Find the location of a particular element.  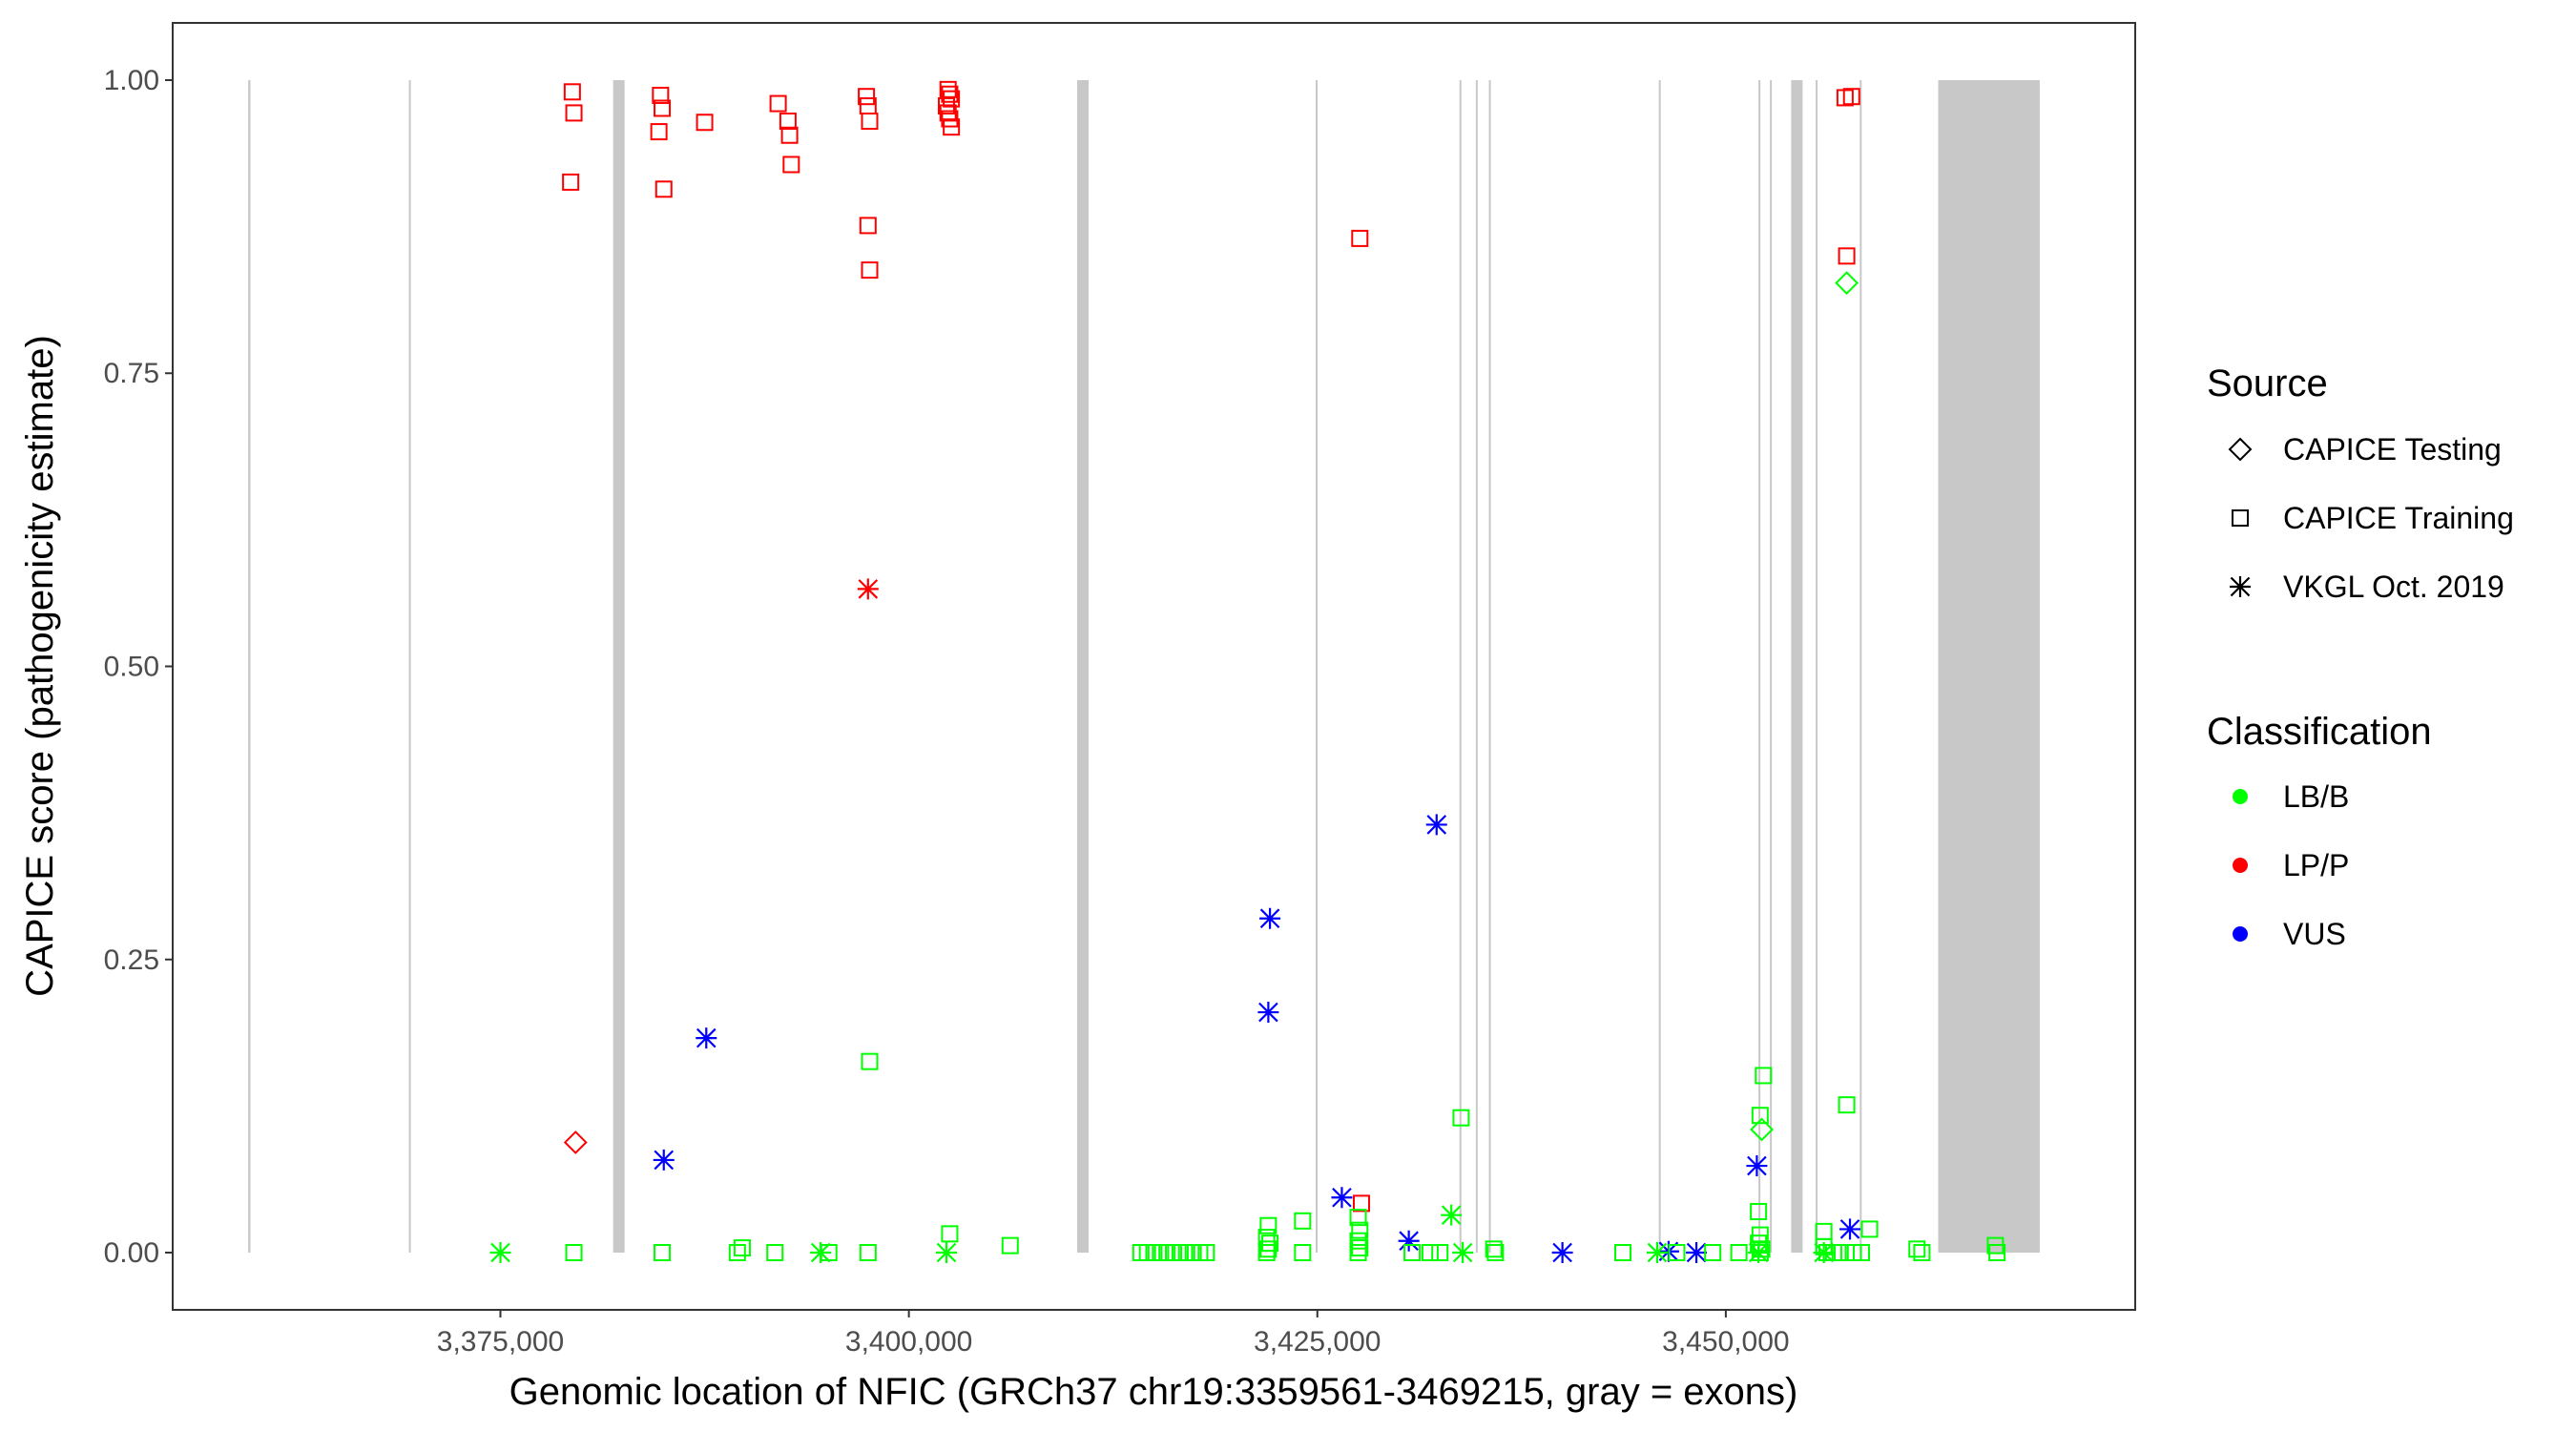

legend-item-capice-training: CAPICE Training is located at coordinates (2373, 518).